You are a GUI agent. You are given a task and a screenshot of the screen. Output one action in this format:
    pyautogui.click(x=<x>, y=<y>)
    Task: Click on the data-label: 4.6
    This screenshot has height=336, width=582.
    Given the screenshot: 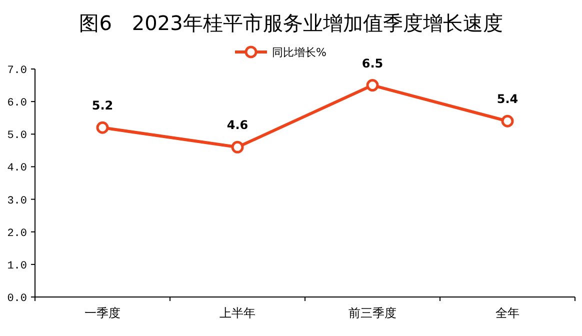 What is the action you would take?
    pyautogui.click(x=237, y=125)
    